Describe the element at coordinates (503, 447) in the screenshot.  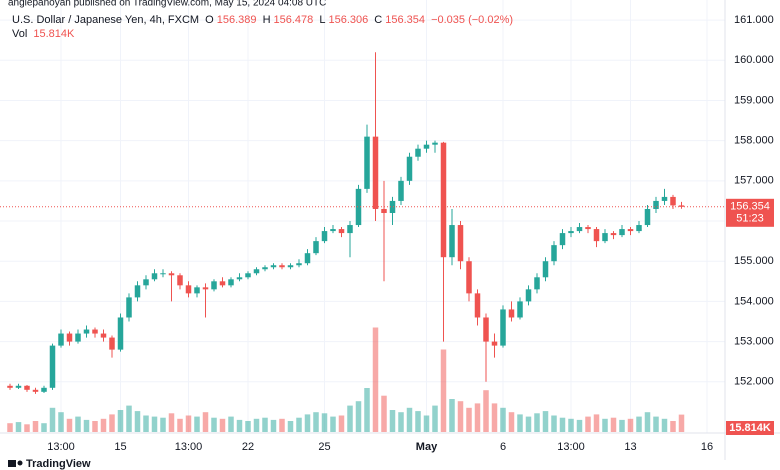
I see `x-tick-label: 6` at that location.